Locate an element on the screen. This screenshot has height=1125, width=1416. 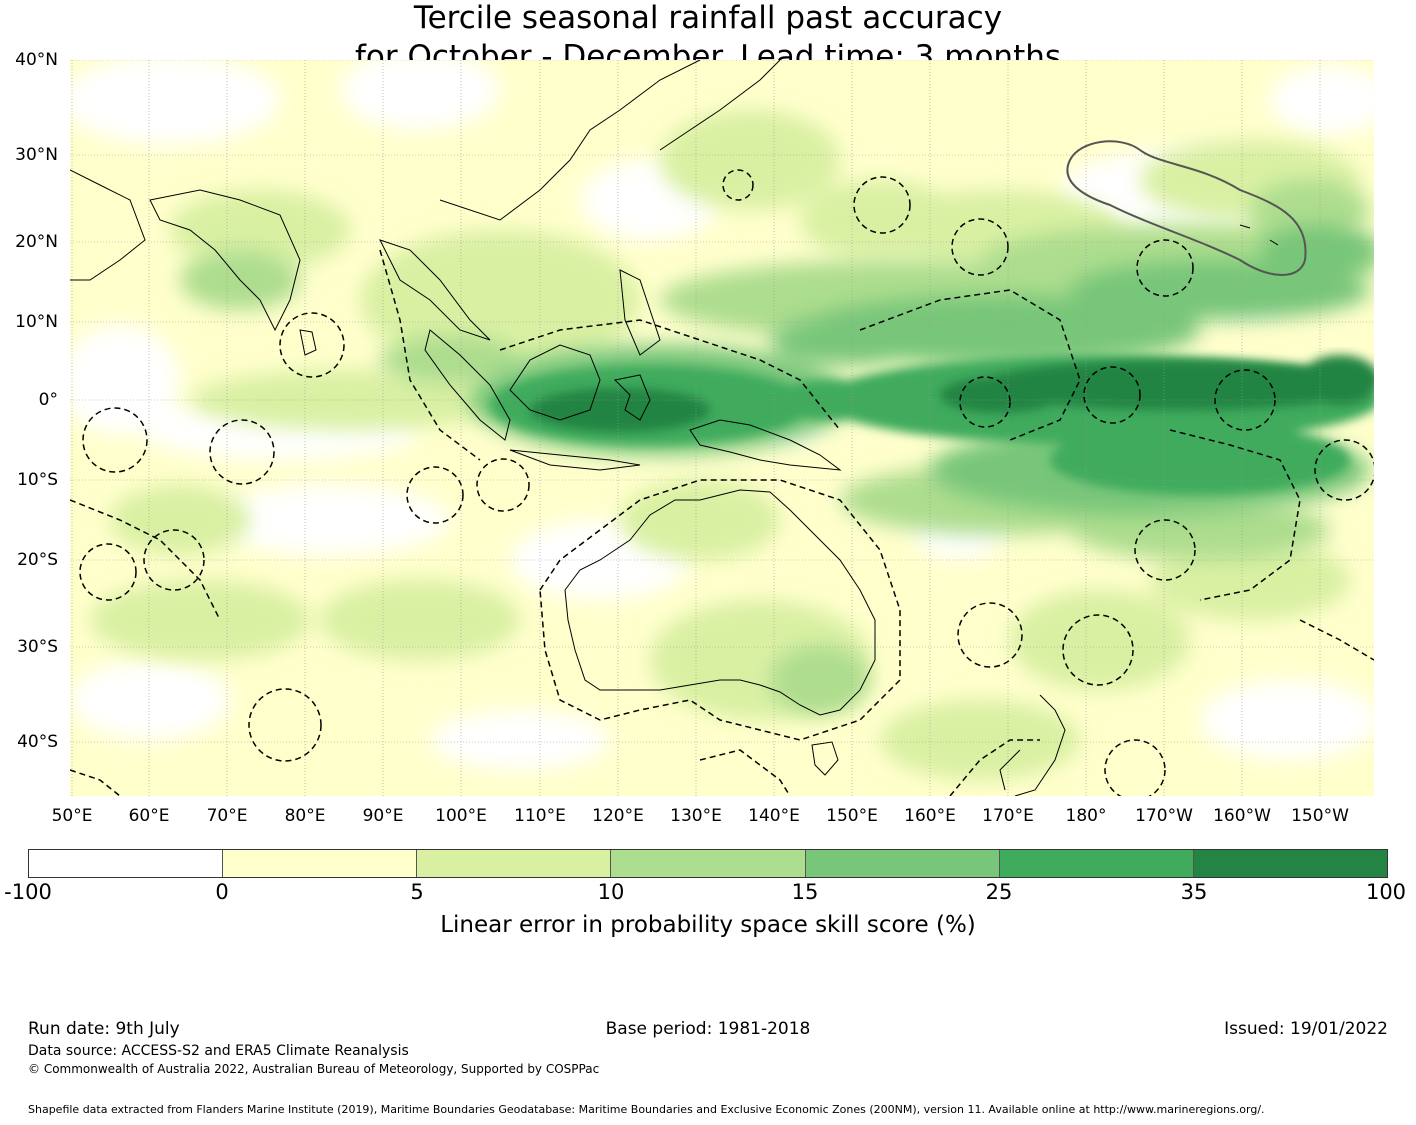
lon-label-110e: 110°E is located at coordinates (540, 816).